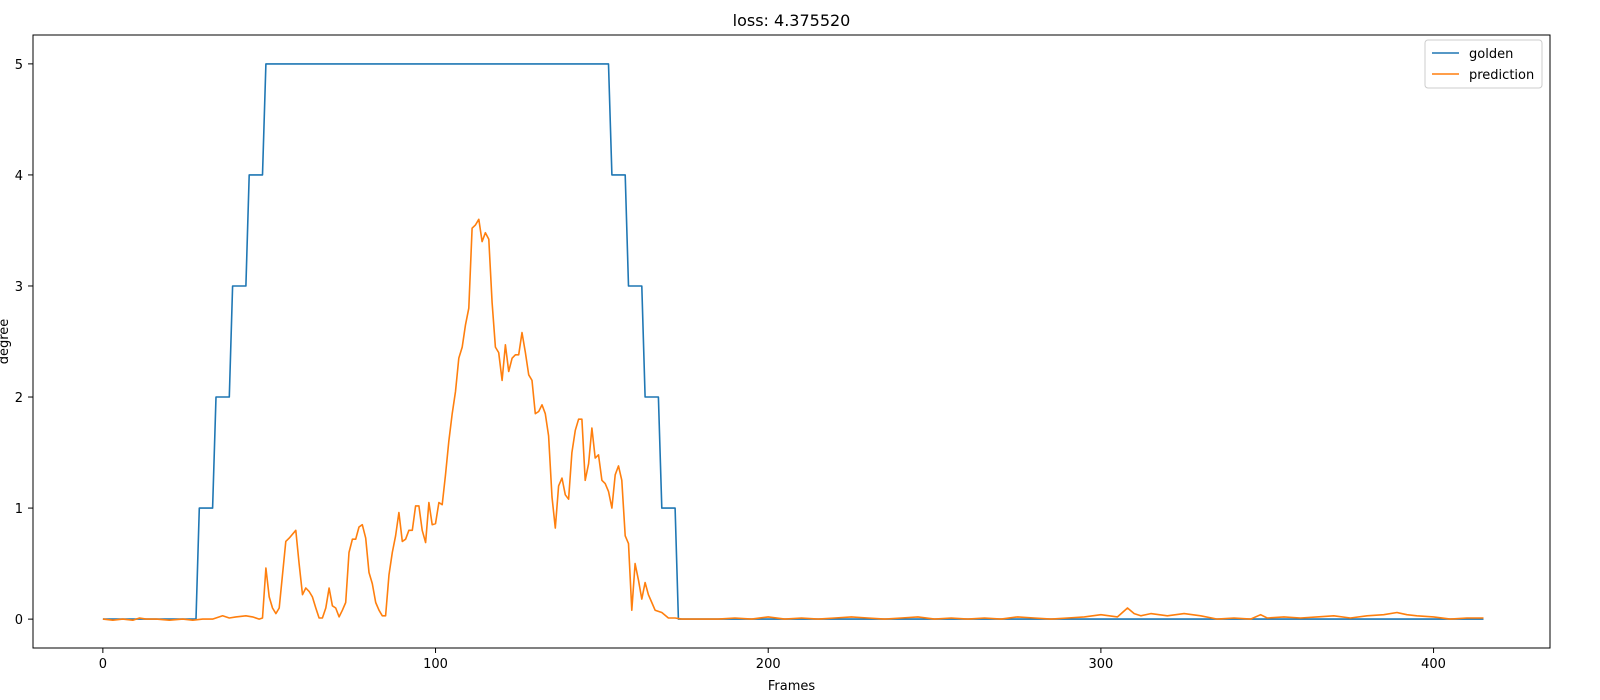  I want to click on y-axis-label: degree, so click(6, 342).